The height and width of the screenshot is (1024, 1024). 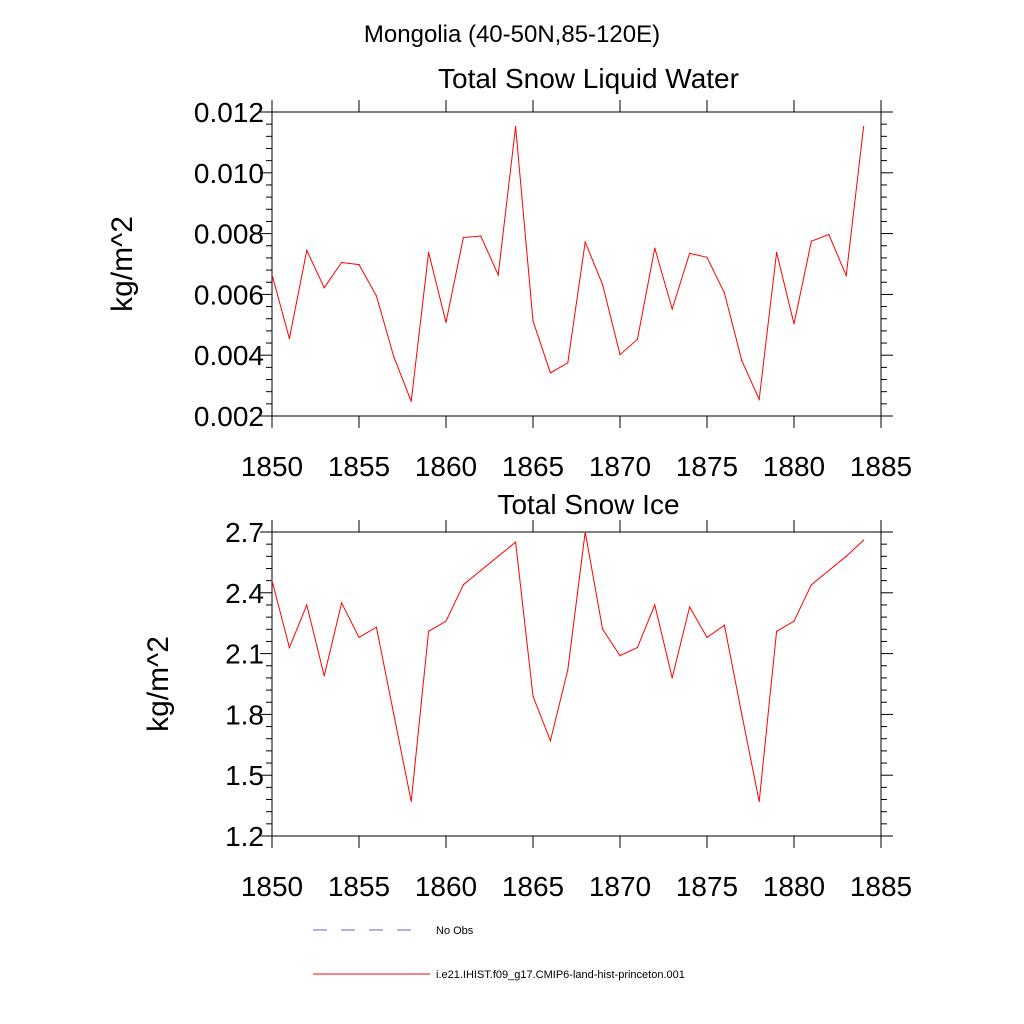 What do you see at coordinates (881, 466) in the screenshot?
I see `x-tick-label: 1885` at bounding box center [881, 466].